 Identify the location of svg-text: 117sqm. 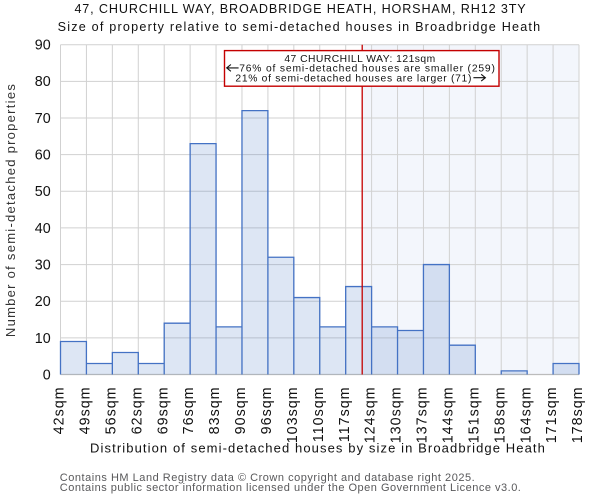
(345, 414).